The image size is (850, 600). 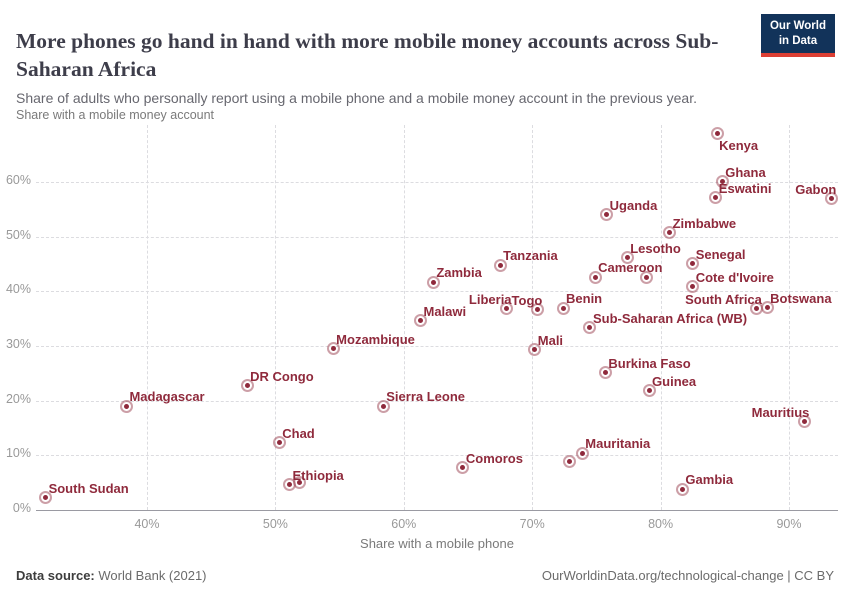 What do you see at coordinates (333, 349) in the screenshot?
I see `scatter-point-mozambique` at bounding box center [333, 349].